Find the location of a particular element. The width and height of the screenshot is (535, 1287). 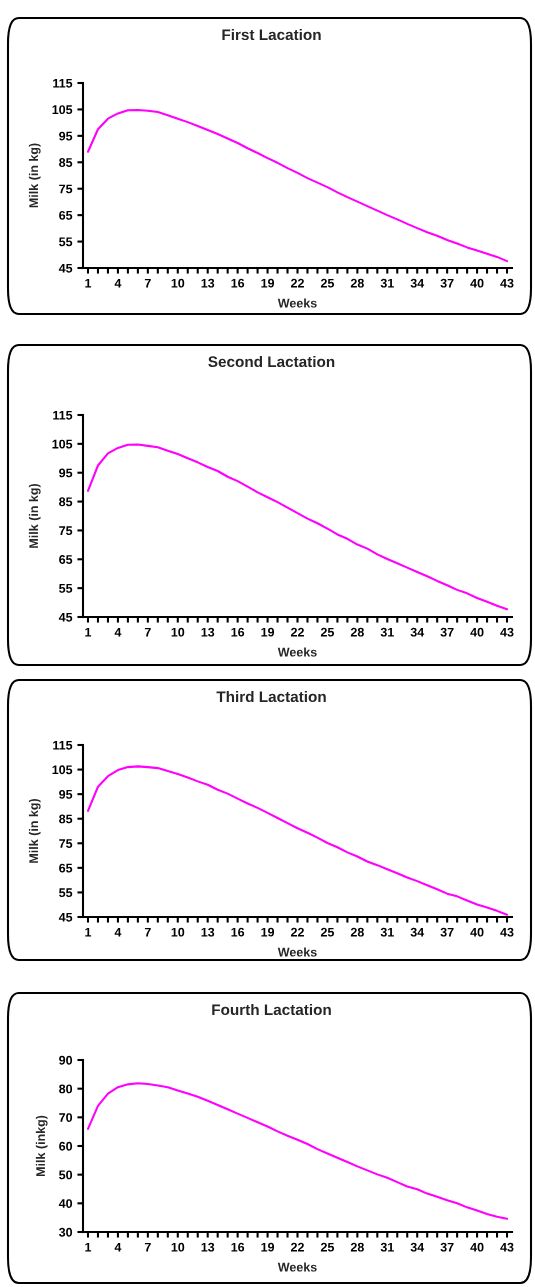

chart-title: Third Lactation is located at coordinates (271, 696).